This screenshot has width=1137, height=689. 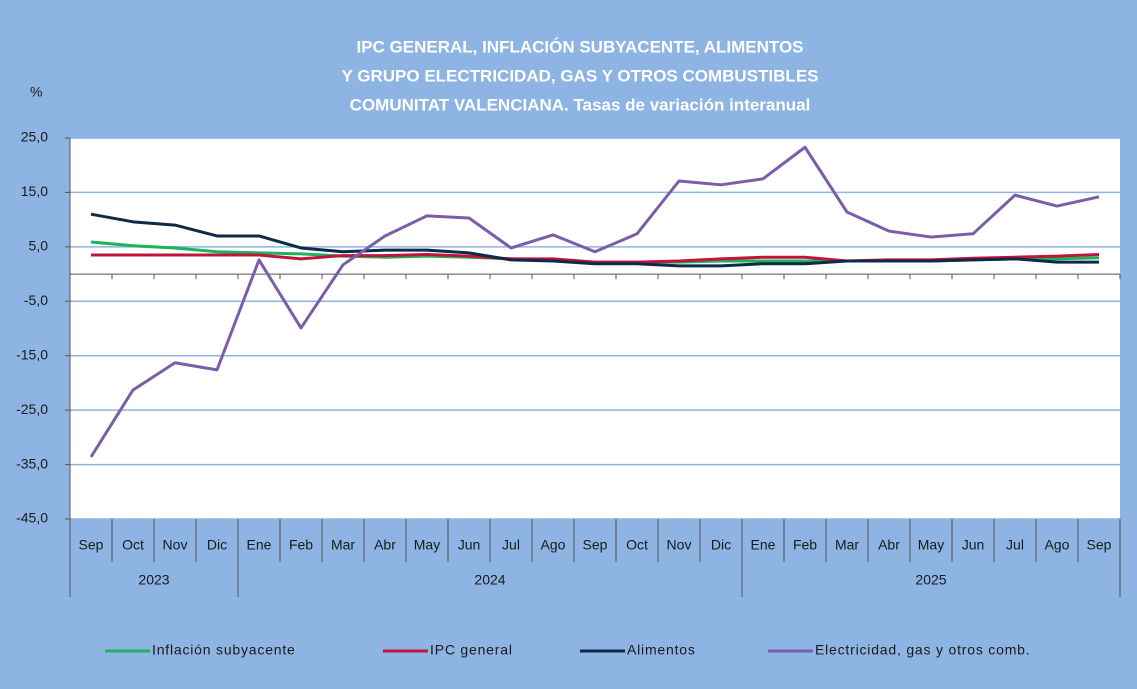 What do you see at coordinates (930, 580) in the screenshot?
I see `year-label: 2025` at bounding box center [930, 580].